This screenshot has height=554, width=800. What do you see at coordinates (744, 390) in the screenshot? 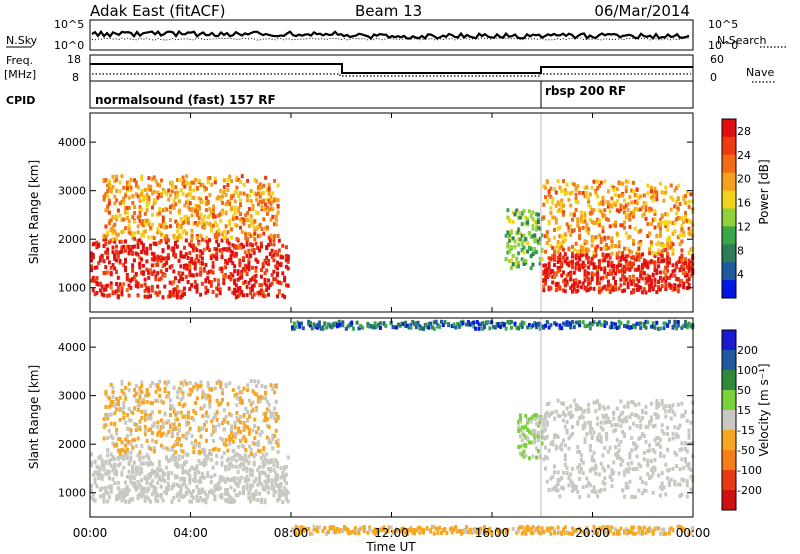
I see `colorbar-tick-label: 50` at bounding box center [744, 390].